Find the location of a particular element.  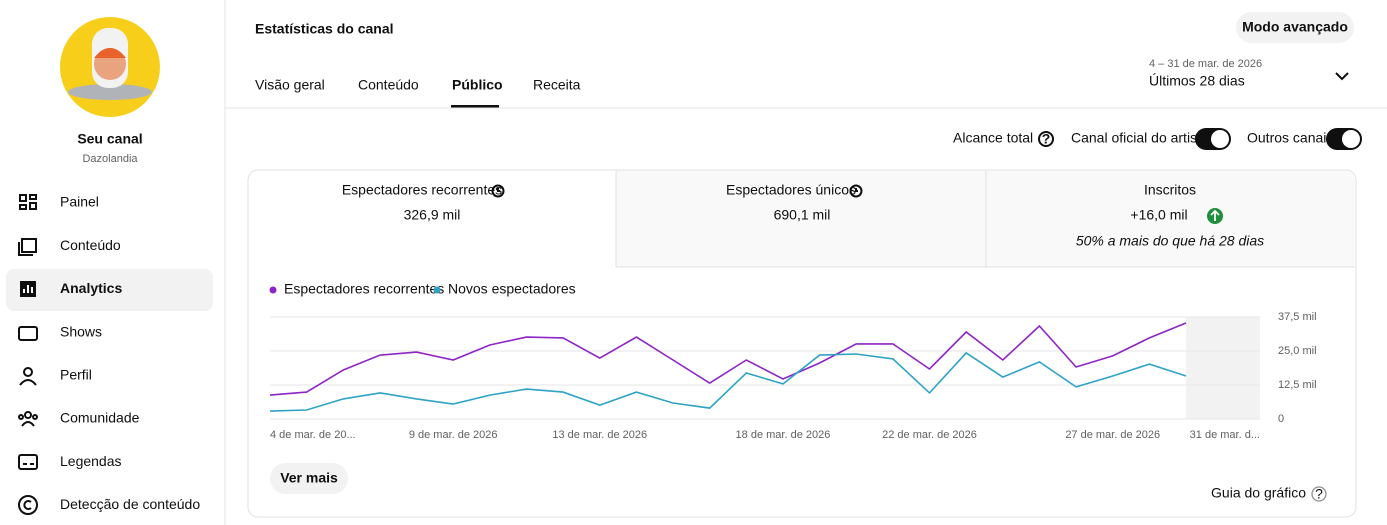

period-chevron is located at coordinates (1342, 76).